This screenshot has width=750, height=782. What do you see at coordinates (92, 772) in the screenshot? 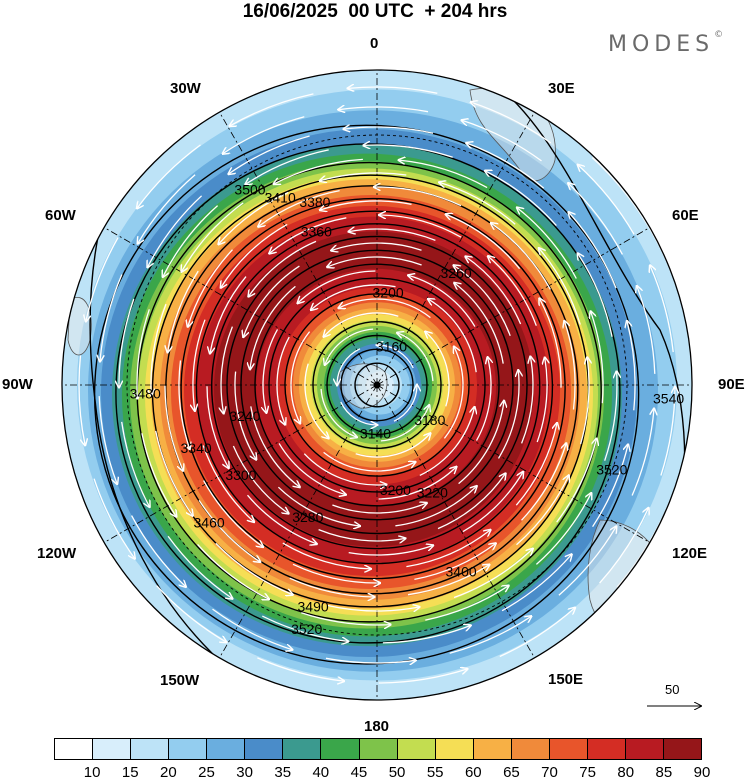
I see `colorbar-tick-label: 10` at bounding box center [92, 772].